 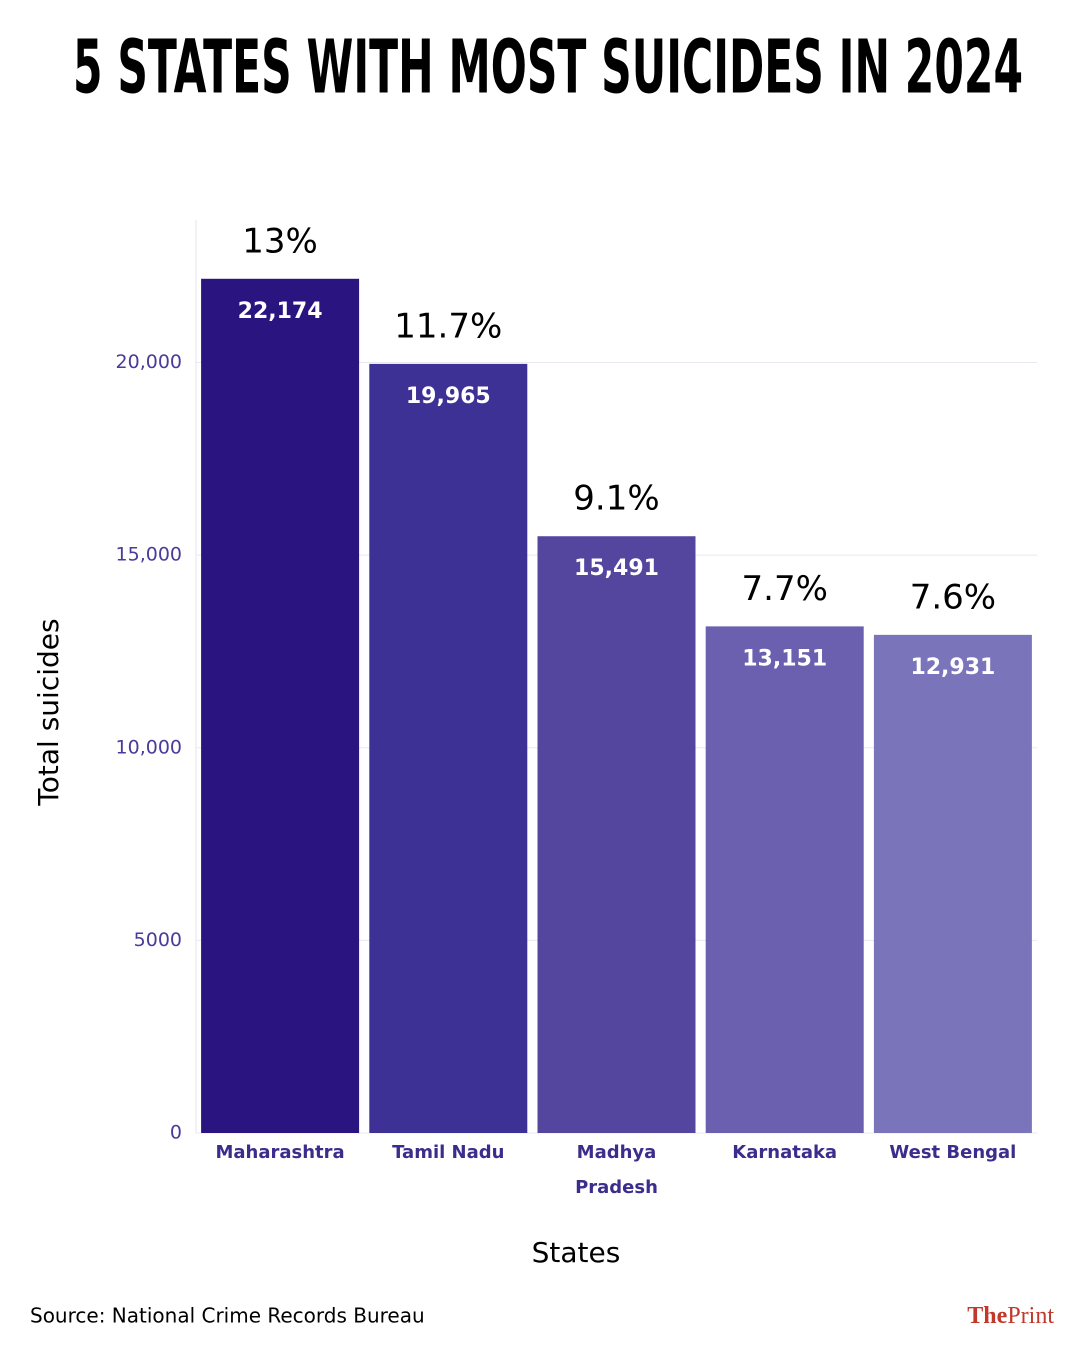 What do you see at coordinates (616, 568) in the screenshot?
I see `value-label: 15,491` at bounding box center [616, 568].